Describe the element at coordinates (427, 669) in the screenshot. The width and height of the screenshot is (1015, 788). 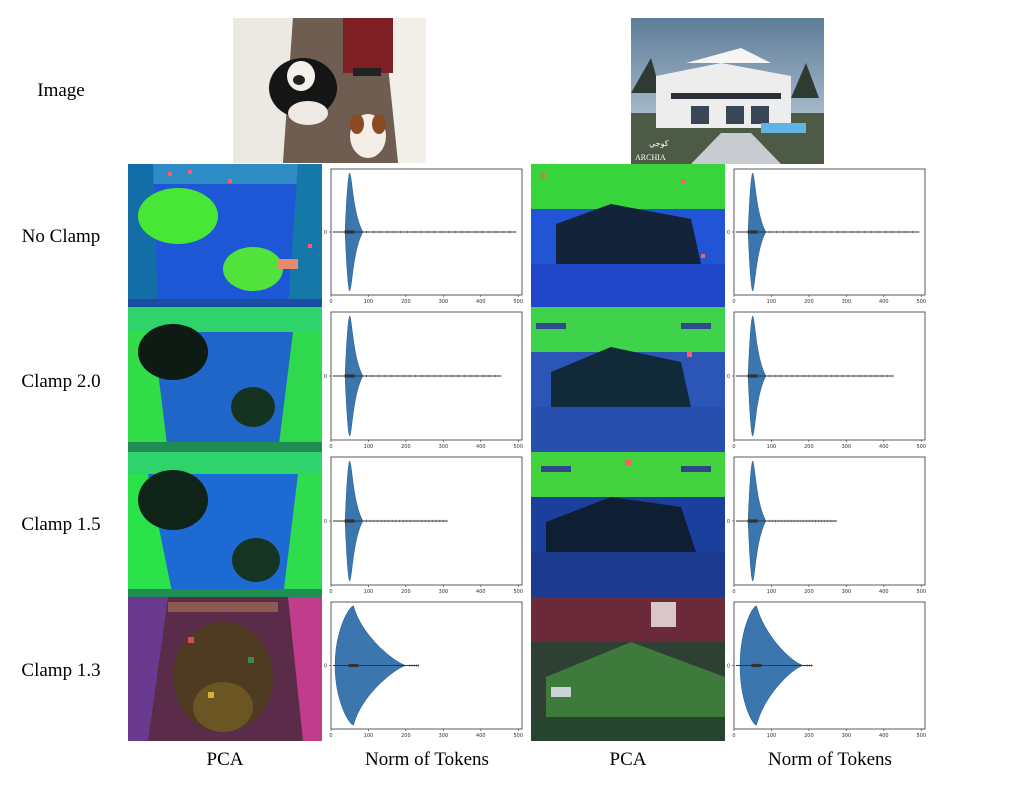
I see `norm-plot-dog-clamp-1-3: 0 0 100 200 300 400 500` at that location.